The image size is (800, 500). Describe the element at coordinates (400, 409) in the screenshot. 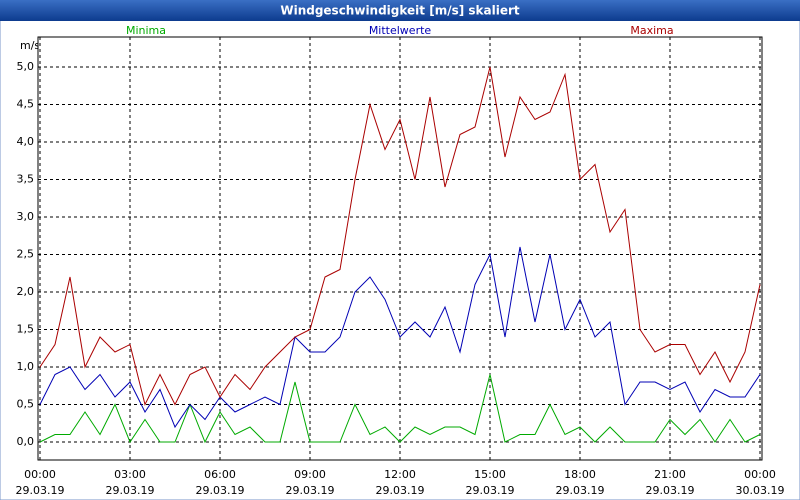

I see `series-line` at that location.